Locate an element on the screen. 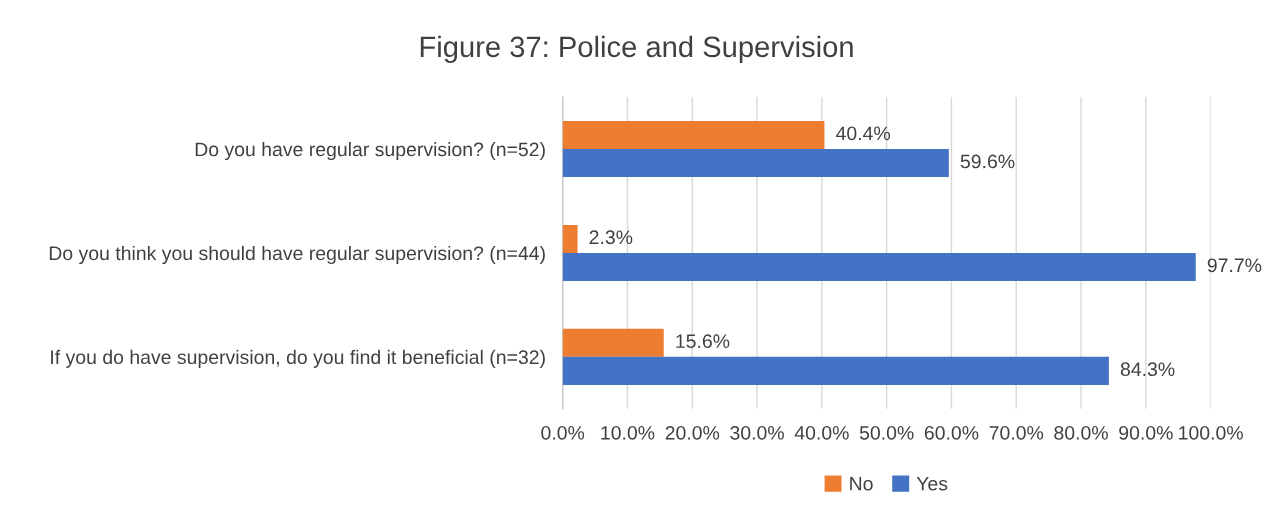 The image size is (1273, 511). y-tick-label: Do you have regular supervision? (n=52) is located at coordinates (370, 151).